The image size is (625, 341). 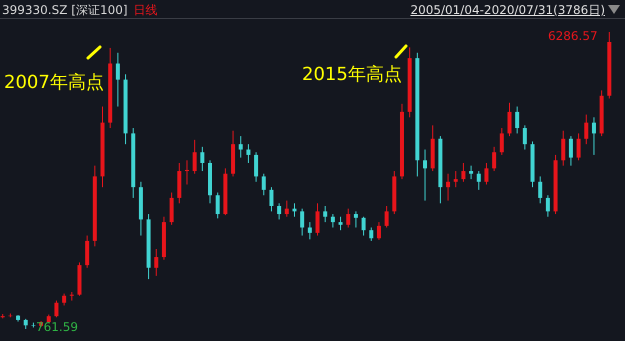 I want to click on text: 2005/01/04-2020/07/31(3786日), so click(x=507, y=10).